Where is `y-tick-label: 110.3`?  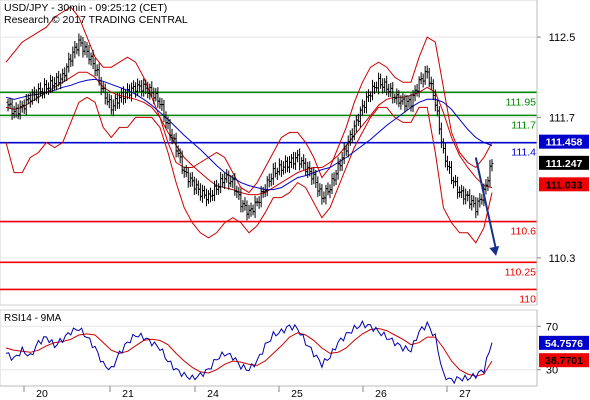
y-tick-label: 110.3 is located at coordinates (562, 259).